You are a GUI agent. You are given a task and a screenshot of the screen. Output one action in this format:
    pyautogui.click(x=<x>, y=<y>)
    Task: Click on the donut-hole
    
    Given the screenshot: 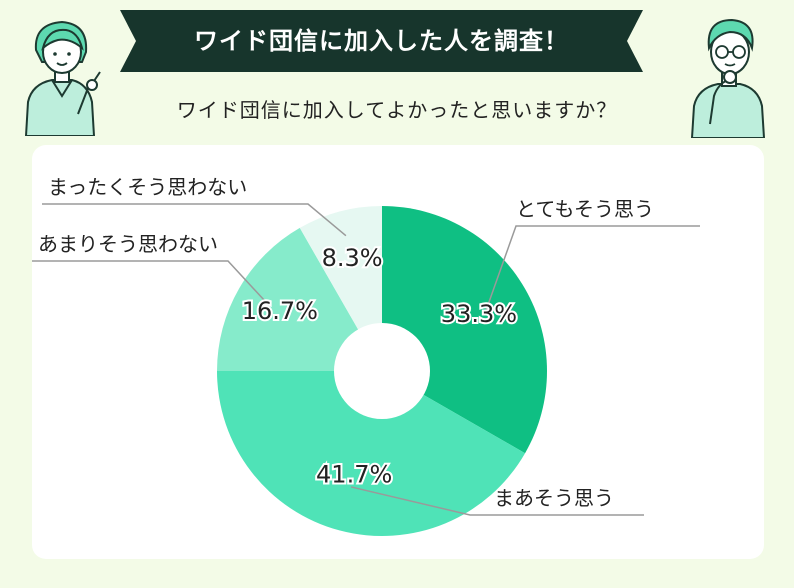 What is the action you would take?
    pyautogui.click(x=382, y=371)
    